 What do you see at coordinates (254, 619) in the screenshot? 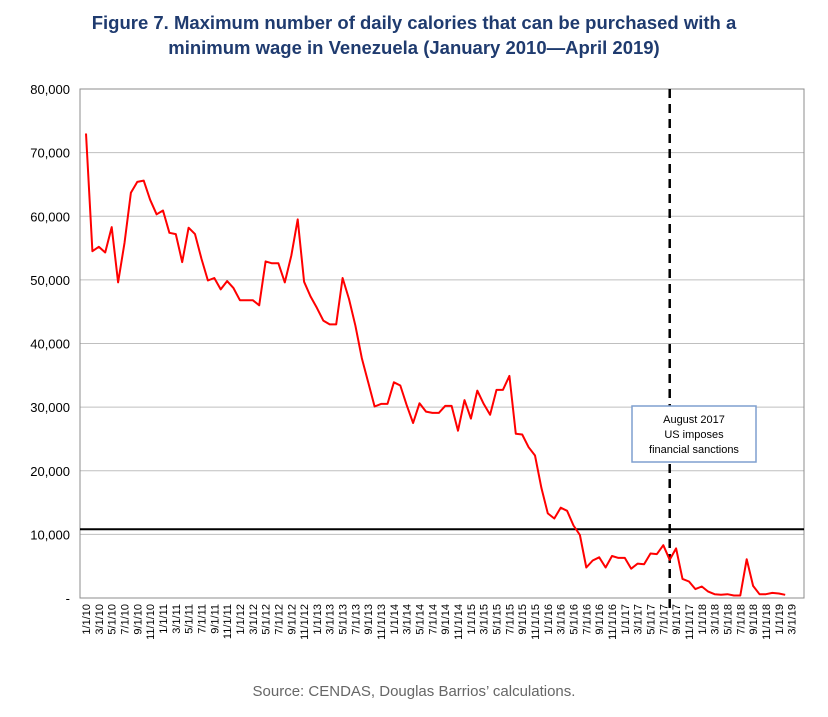
I see `x-tick-label: 3/1/12` at bounding box center [254, 619].